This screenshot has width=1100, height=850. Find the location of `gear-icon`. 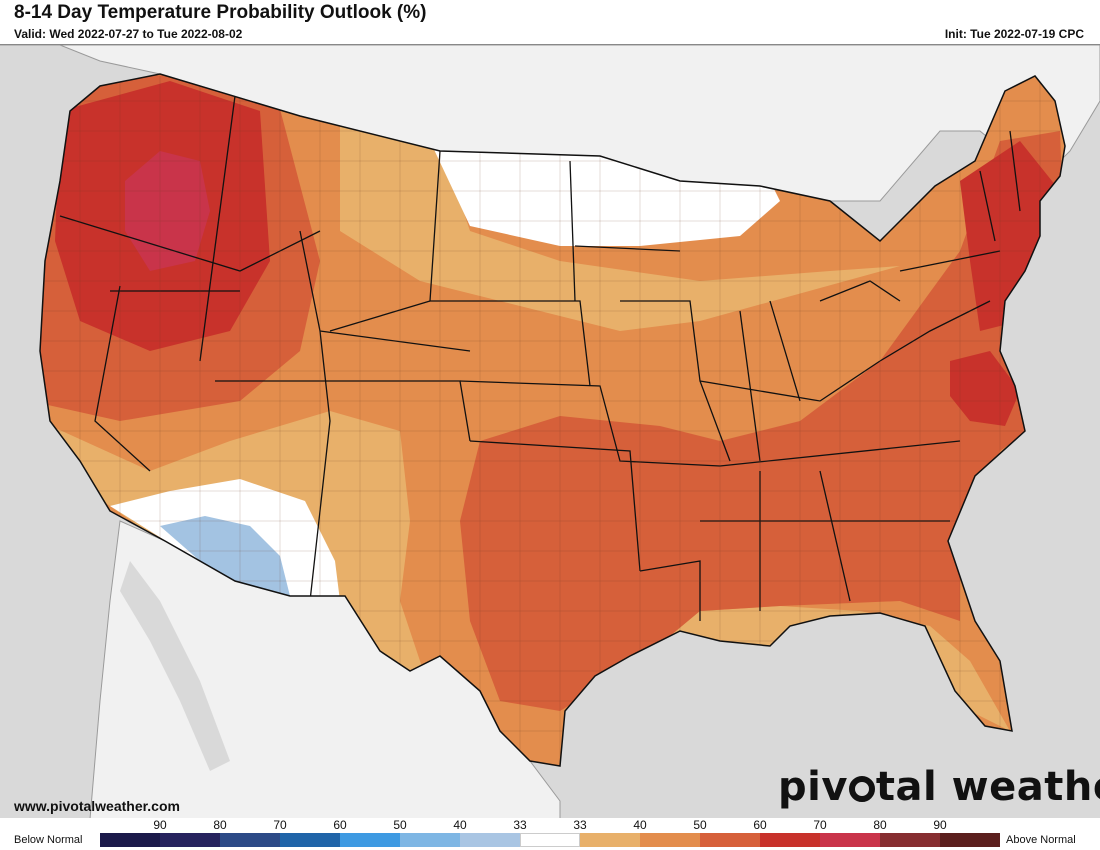

gear-icon is located at coordinates (861, 789).